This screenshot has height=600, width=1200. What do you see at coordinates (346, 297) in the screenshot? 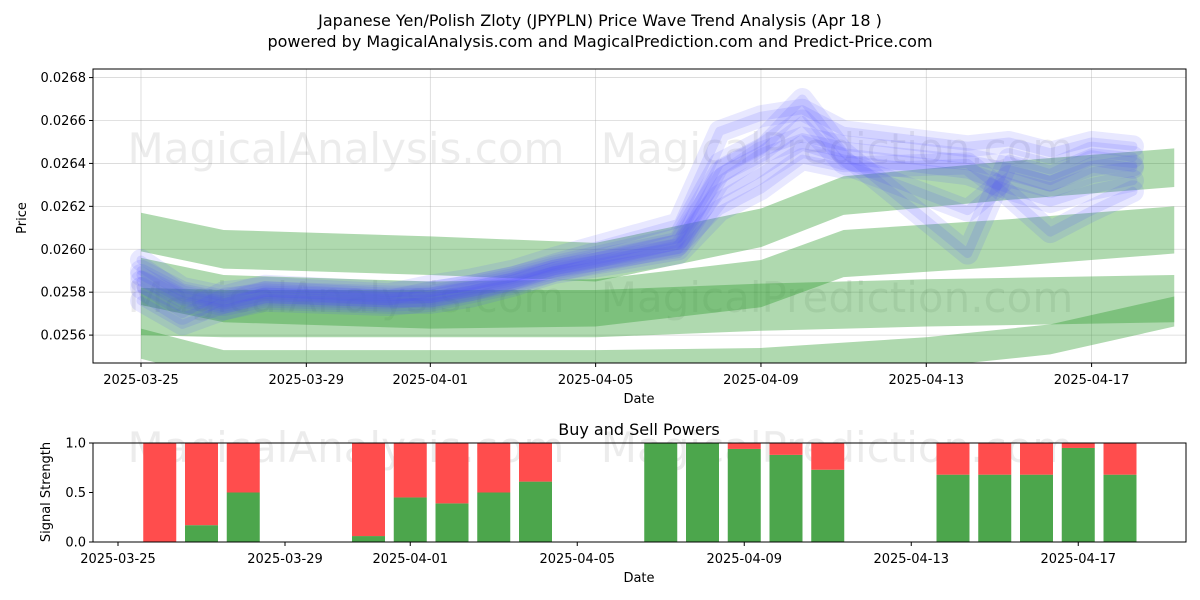
I see `watermark-analysis-lower: MagicalAnalysis.com` at bounding box center [346, 297].